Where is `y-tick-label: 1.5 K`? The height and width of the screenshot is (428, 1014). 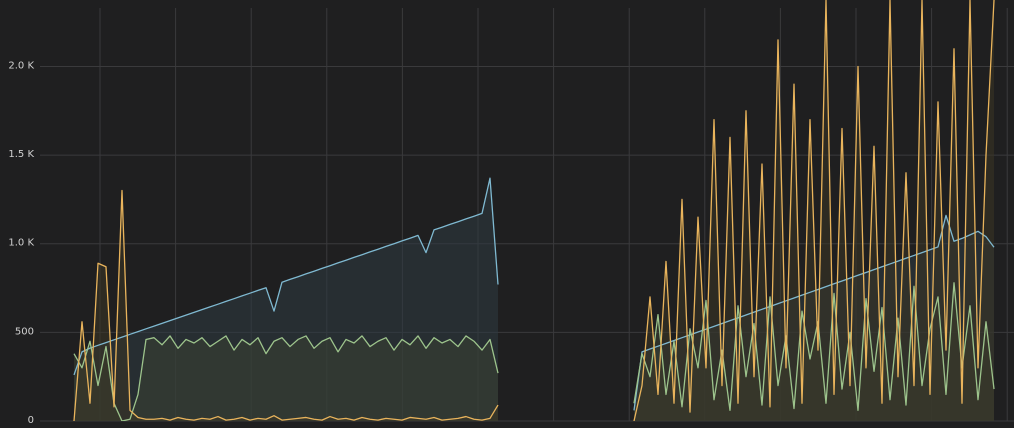
y-tick-label: 1.5 K is located at coordinates (21, 154).